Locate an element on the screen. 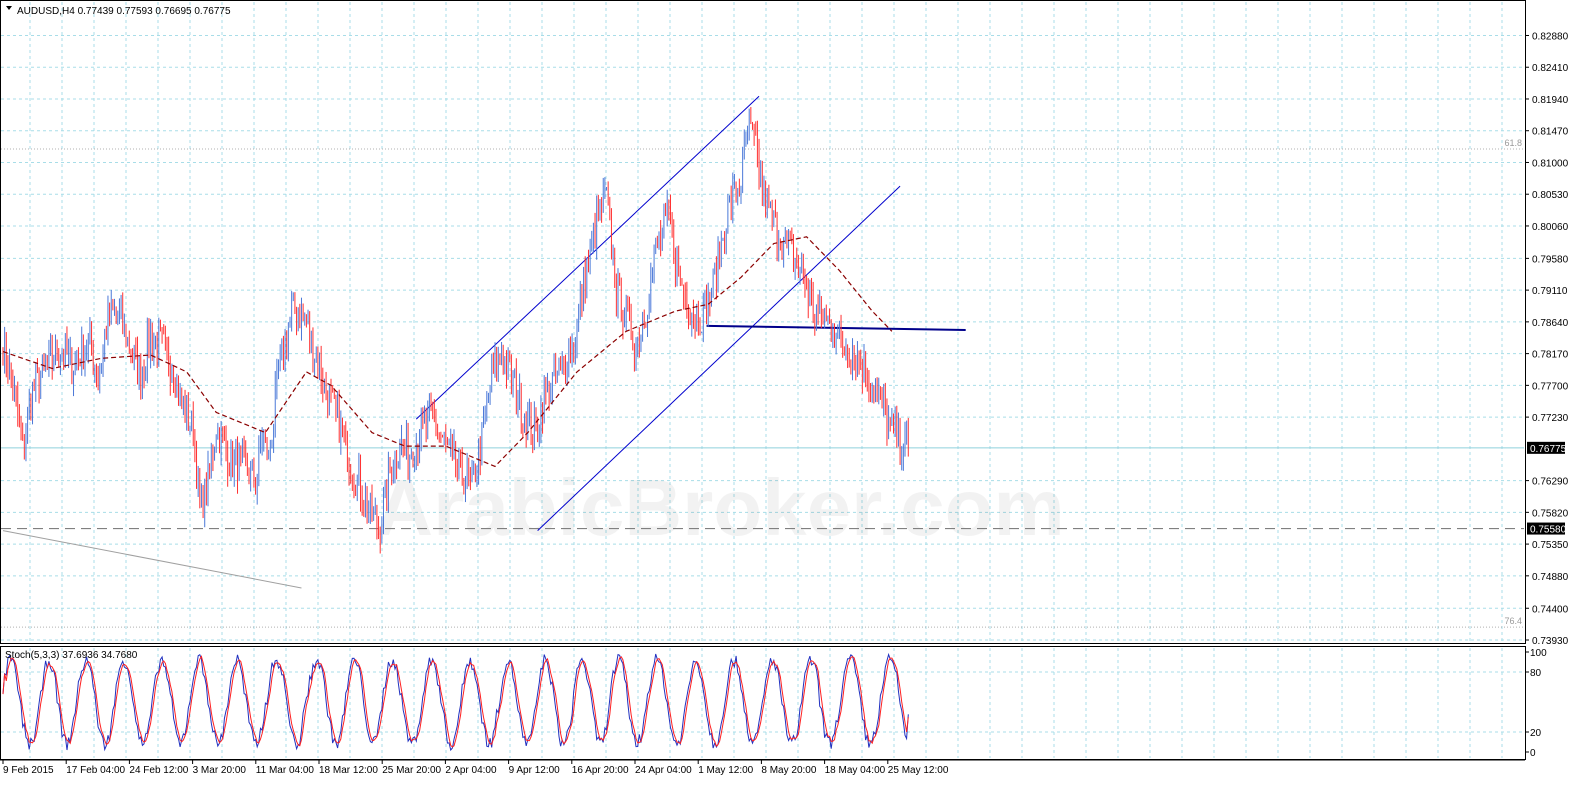  support-price-label: 0.75580 is located at coordinates (1548, 530).